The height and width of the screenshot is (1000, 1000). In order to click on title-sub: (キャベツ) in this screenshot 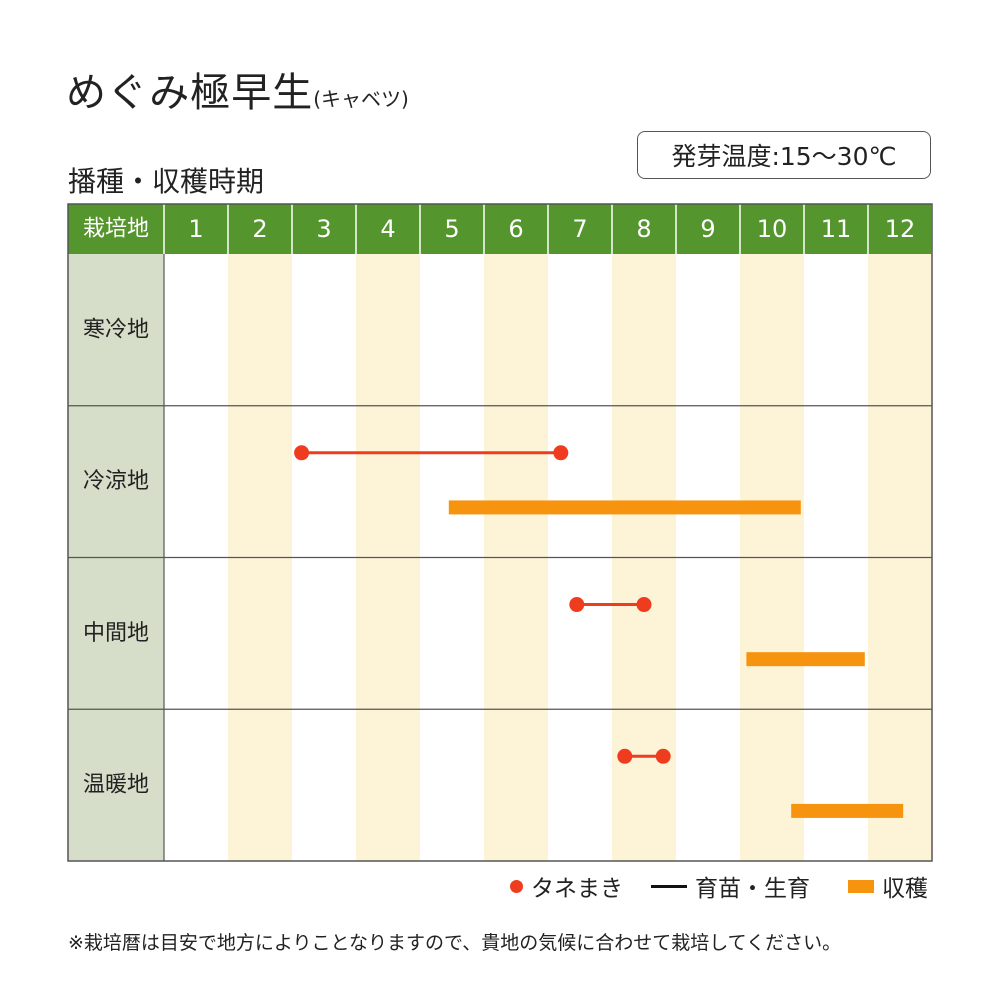, I will do `click(361, 99)`.